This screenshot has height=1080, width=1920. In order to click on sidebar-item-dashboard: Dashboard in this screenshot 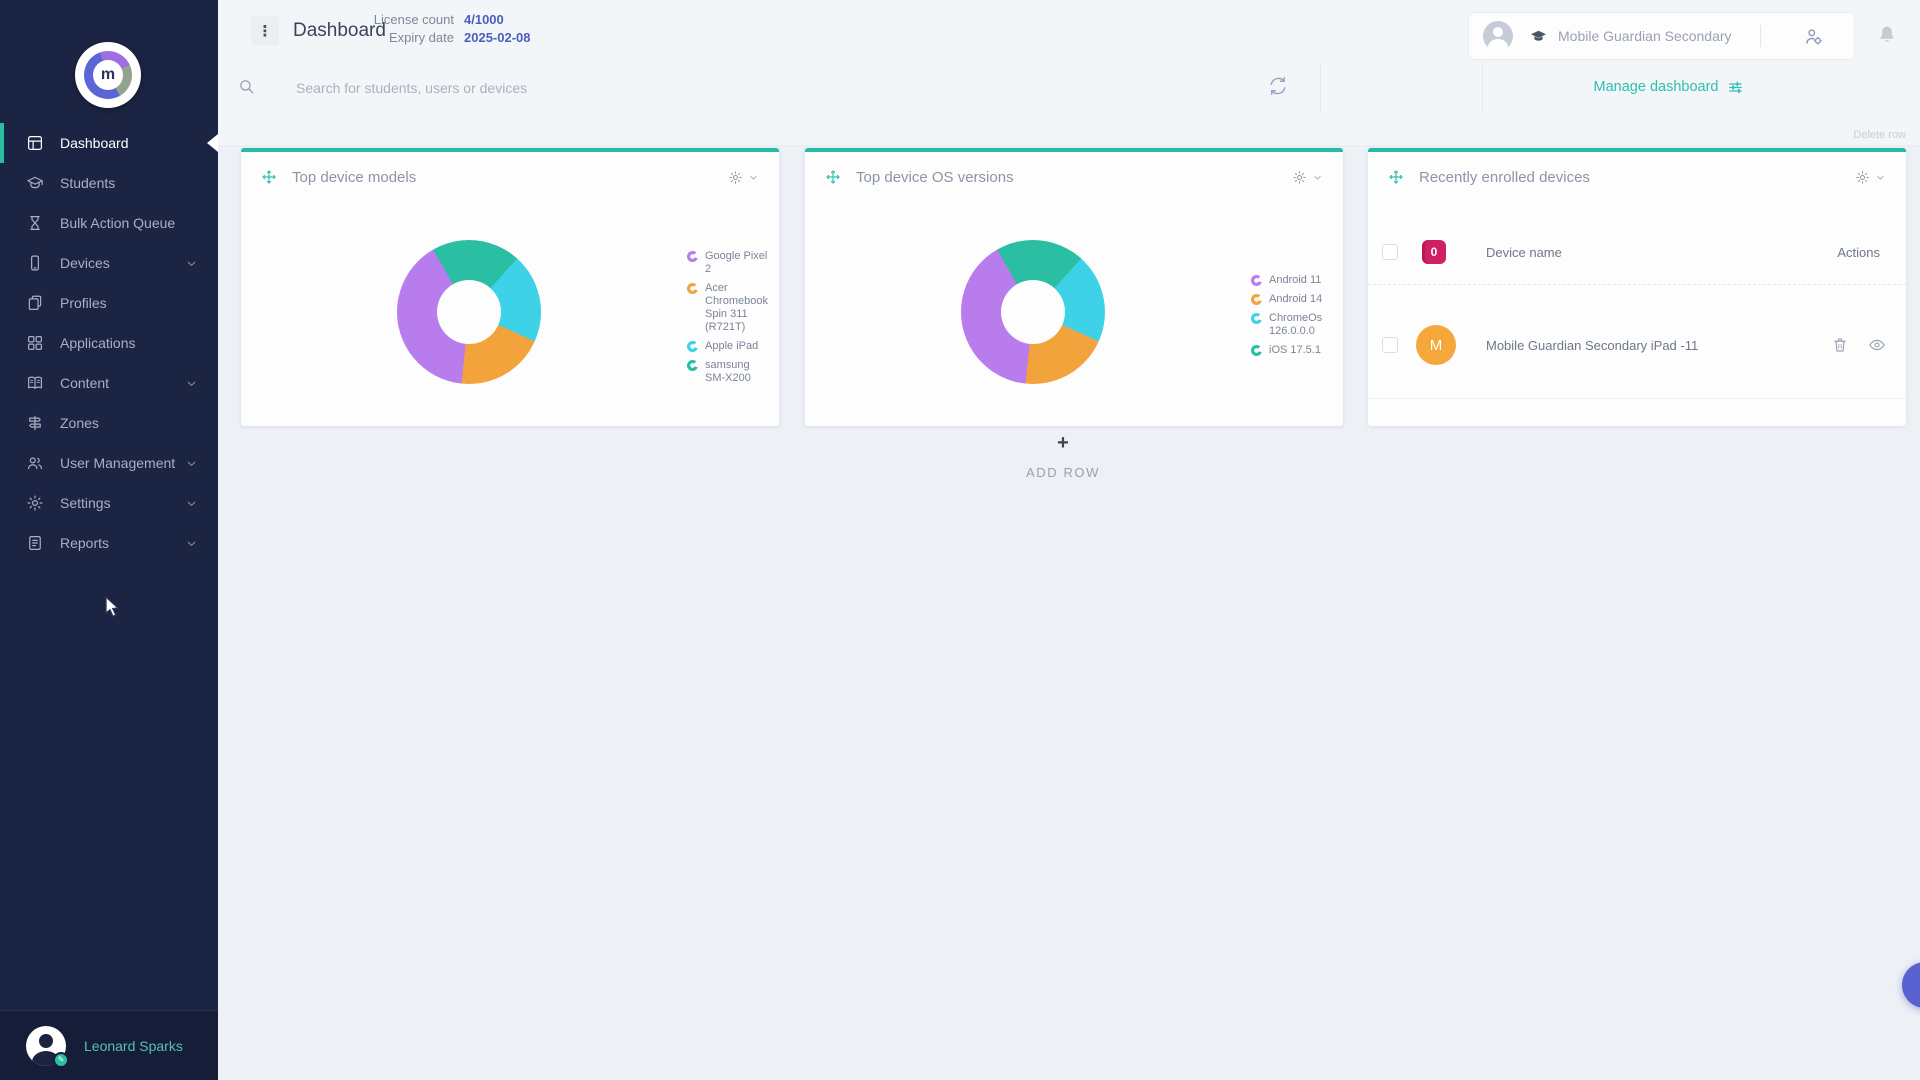, I will do `click(109, 143)`.